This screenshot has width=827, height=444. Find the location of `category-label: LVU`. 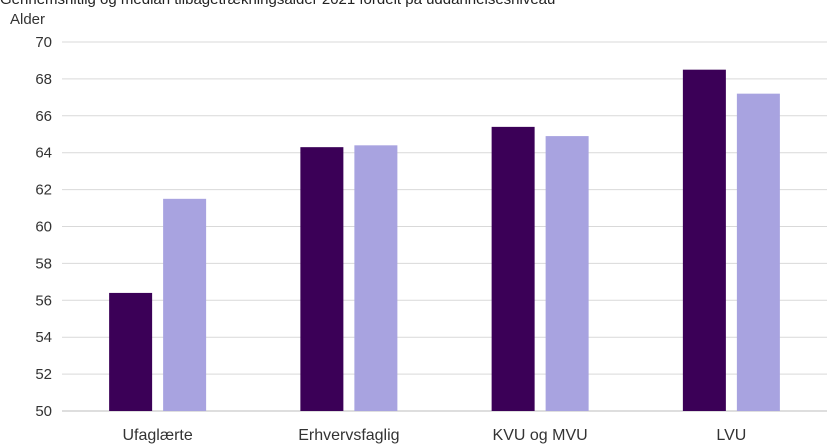

category-label: LVU is located at coordinates (731, 435).